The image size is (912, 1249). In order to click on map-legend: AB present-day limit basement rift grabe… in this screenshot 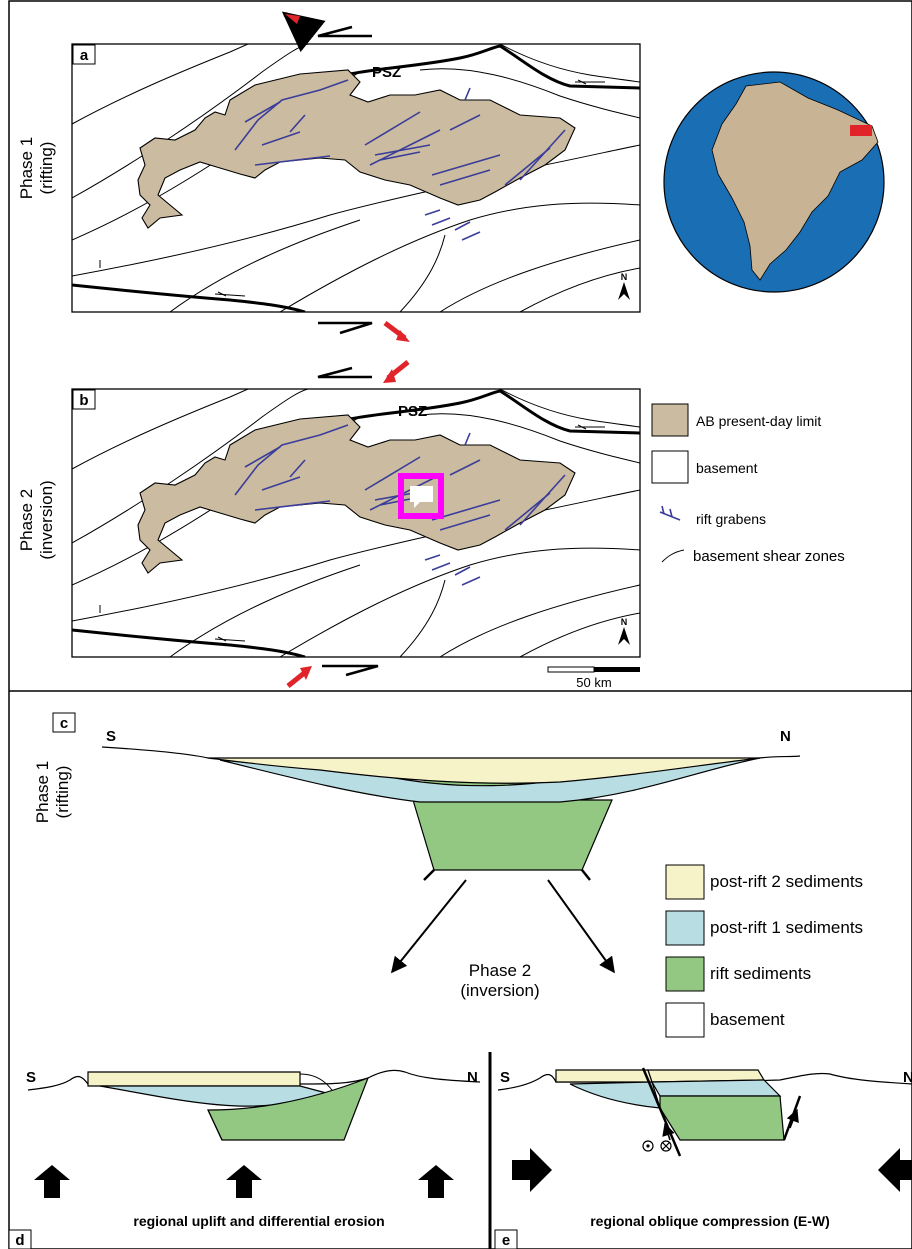, I will do `click(748, 484)`.